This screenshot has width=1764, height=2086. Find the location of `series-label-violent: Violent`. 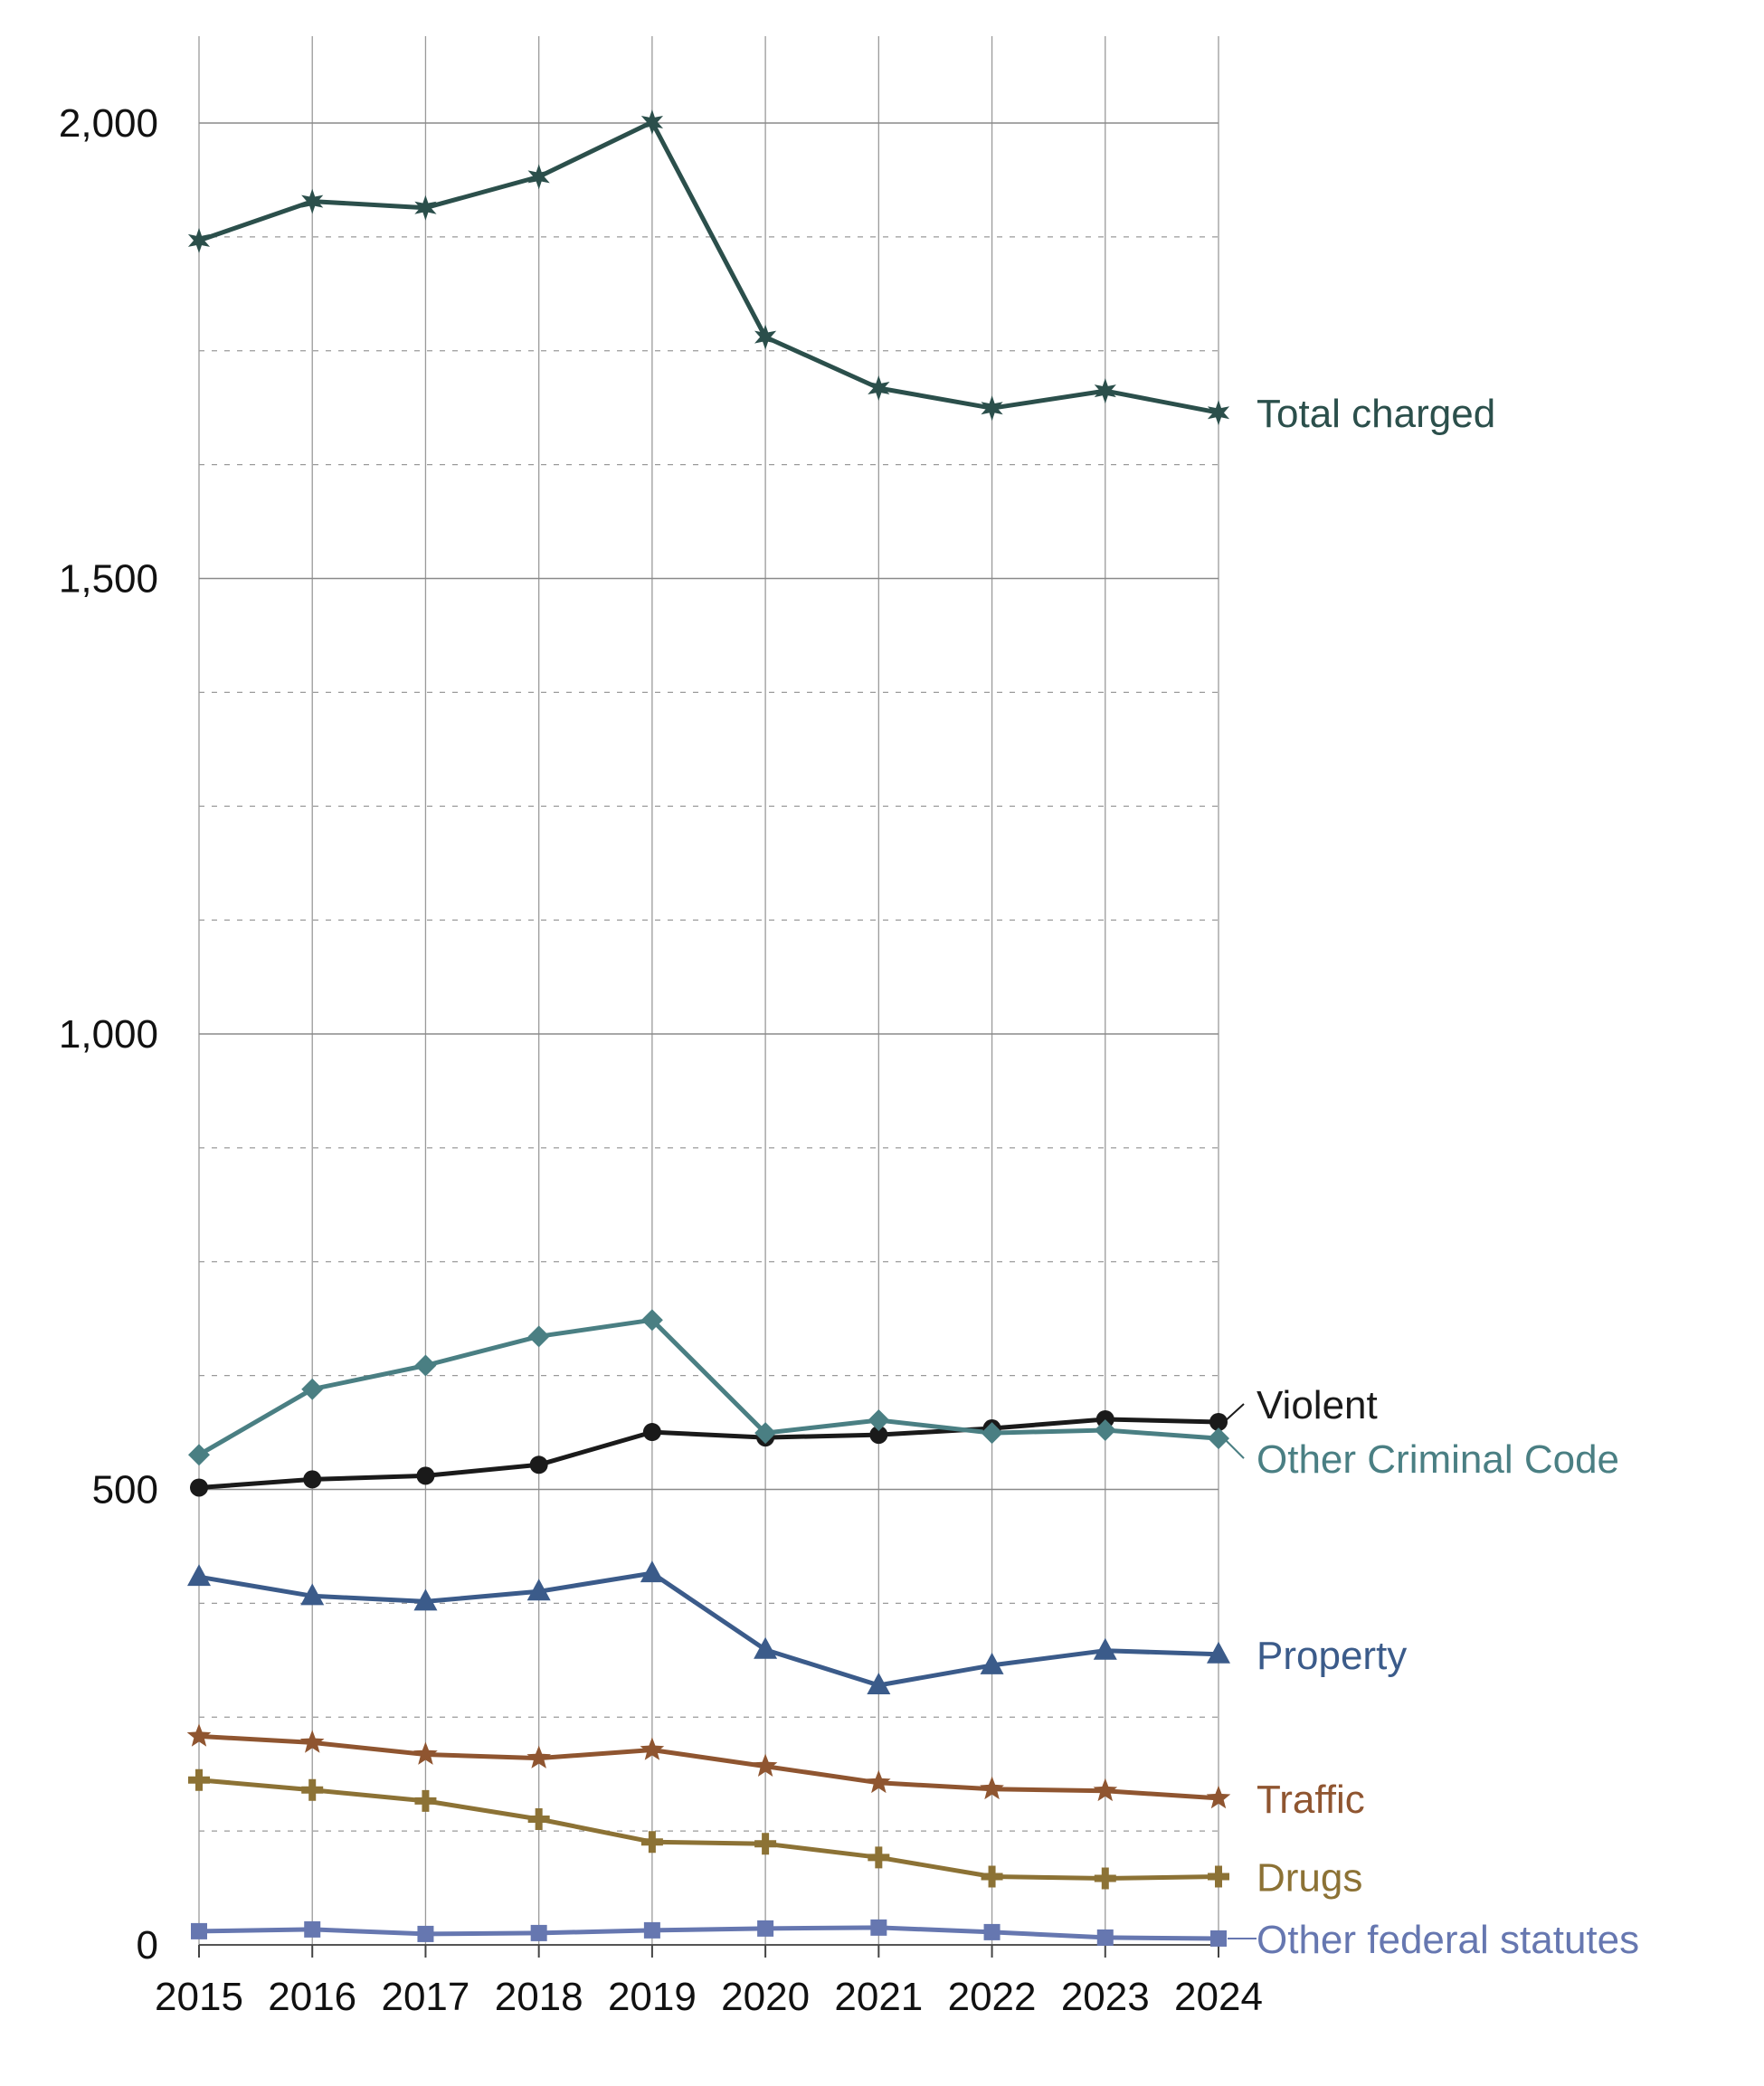

series-label-violent: Violent is located at coordinates (1317, 1405).